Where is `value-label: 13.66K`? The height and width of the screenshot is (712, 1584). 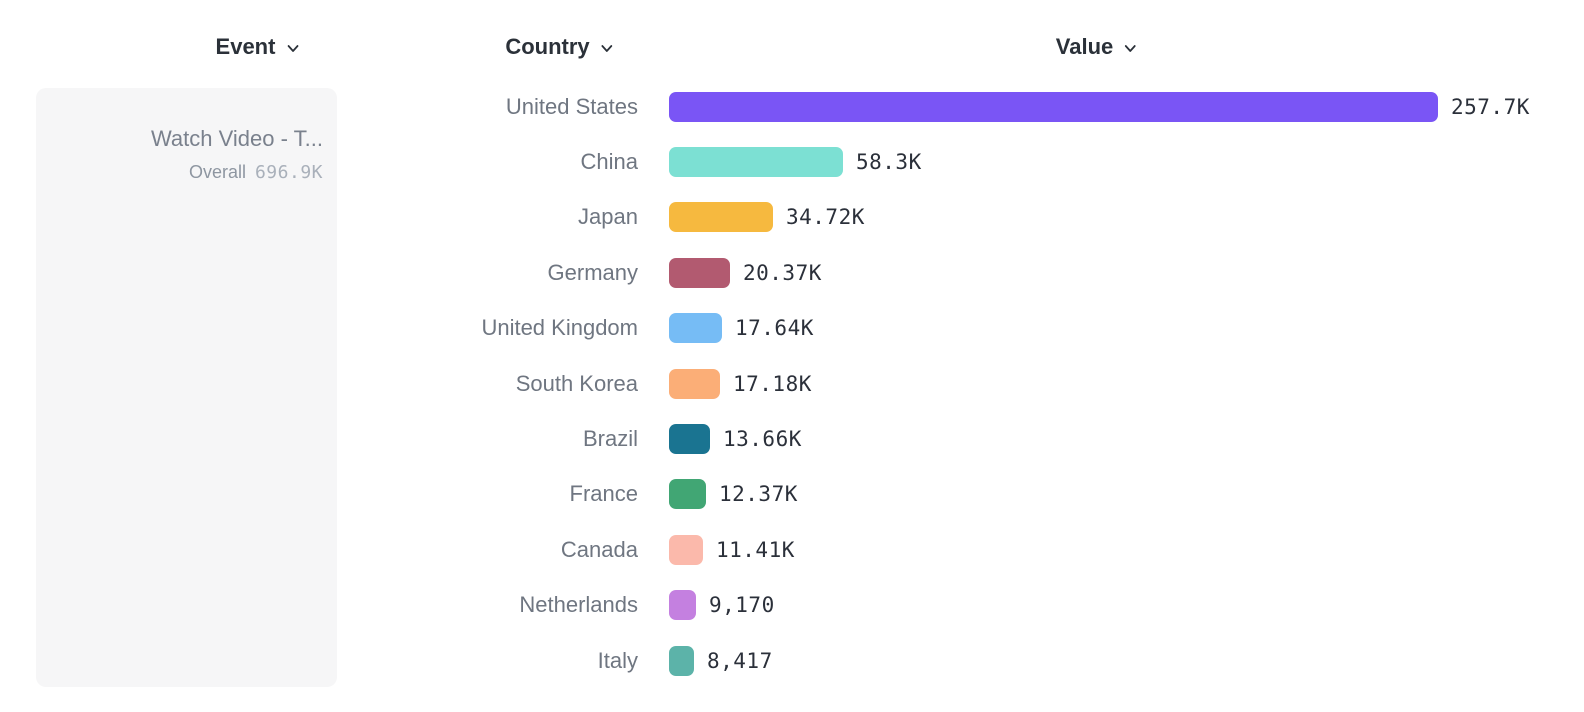 value-label: 13.66K is located at coordinates (762, 439).